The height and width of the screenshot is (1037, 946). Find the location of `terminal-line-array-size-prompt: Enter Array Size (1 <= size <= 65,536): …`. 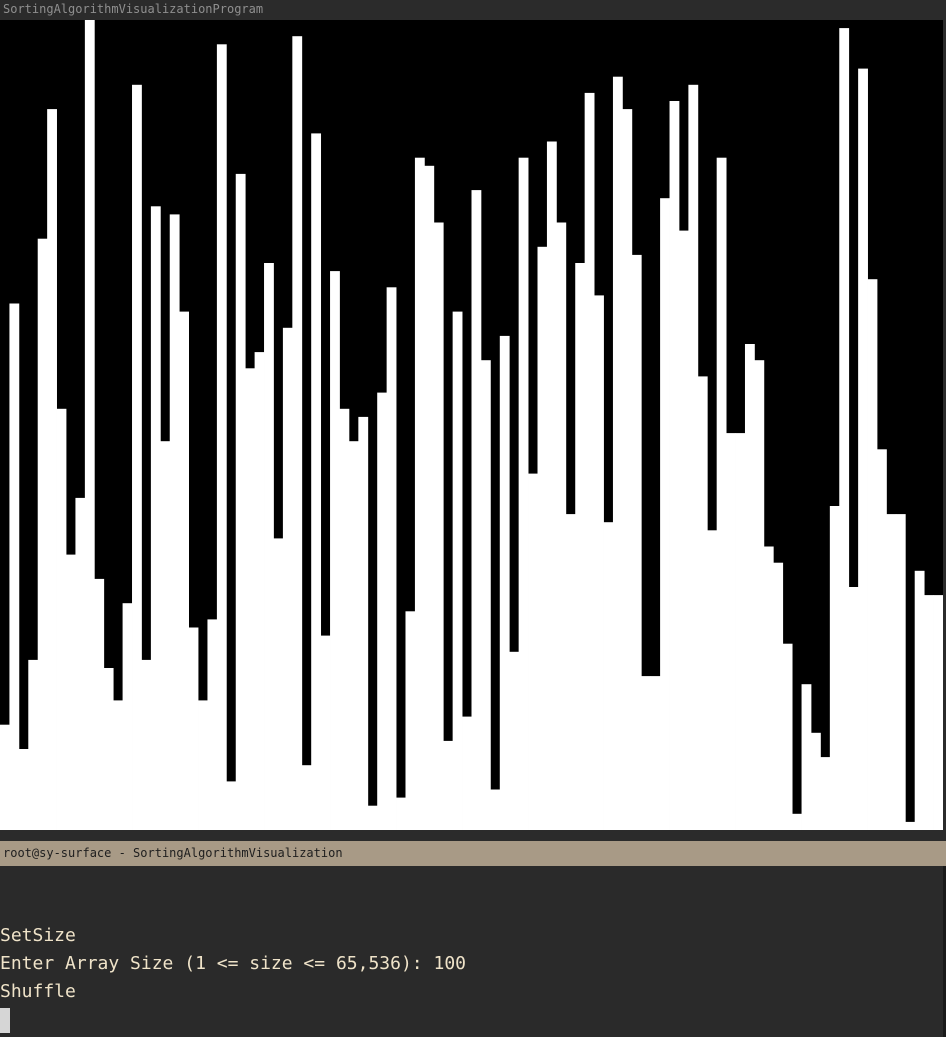

terminal-line-array-size-prompt: Enter Array Size (1 <= size <= 65,536): … is located at coordinates (233, 963).